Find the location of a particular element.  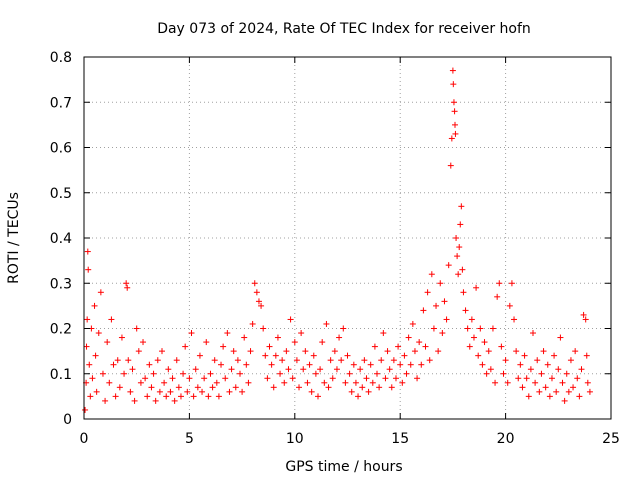

y-tick-label: 0.1 is located at coordinates (61, 375).